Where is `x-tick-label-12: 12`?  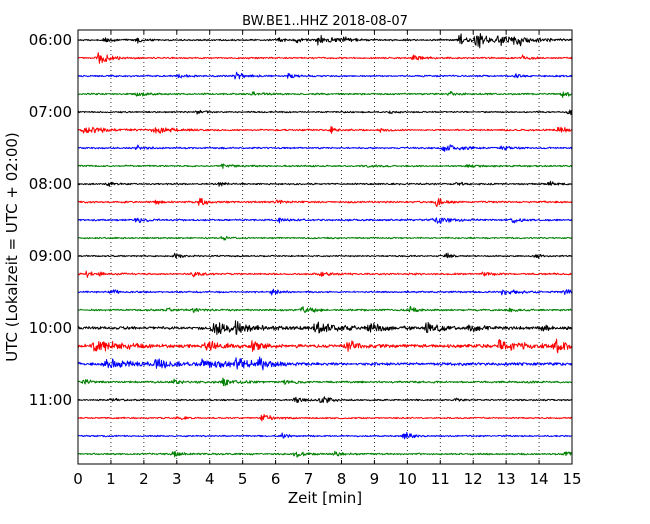
x-tick-label-12: 12 is located at coordinates (473, 479).